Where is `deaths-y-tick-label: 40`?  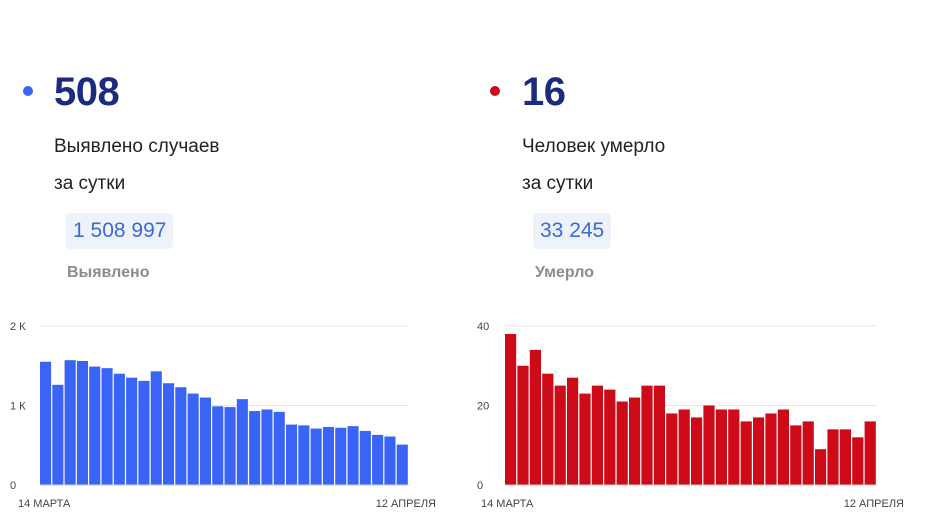
deaths-y-tick-label: 40 is located at coordinates (483, 327).